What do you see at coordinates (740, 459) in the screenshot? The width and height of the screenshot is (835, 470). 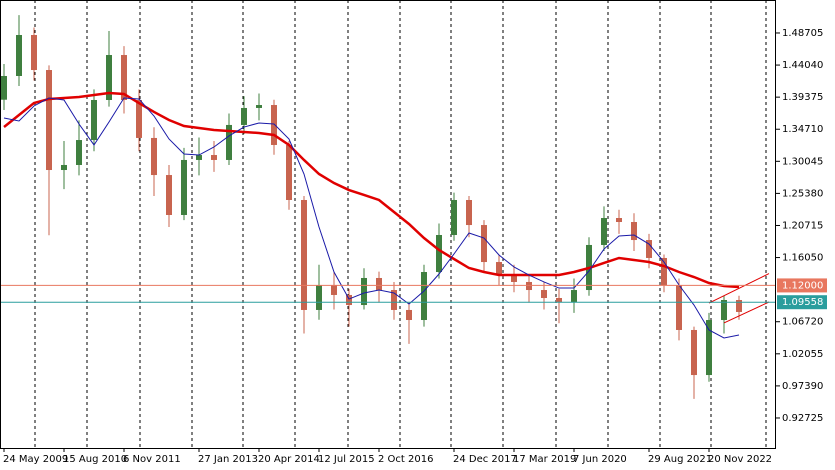 I see `x-tick-label: 20 Nov 2022` at bounding box center [740, 459].